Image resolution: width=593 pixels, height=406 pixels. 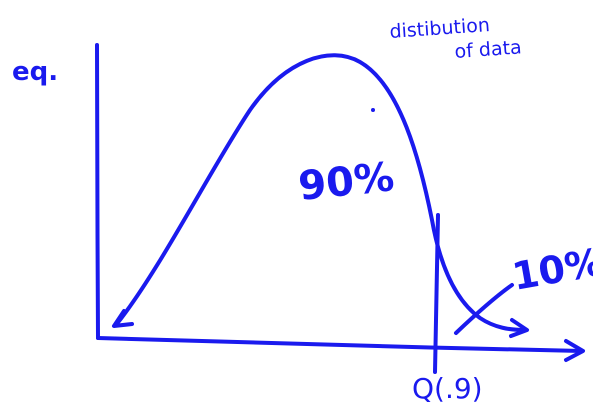 I want to click on curve-label-line2: of data, so click(x=488, y=49).